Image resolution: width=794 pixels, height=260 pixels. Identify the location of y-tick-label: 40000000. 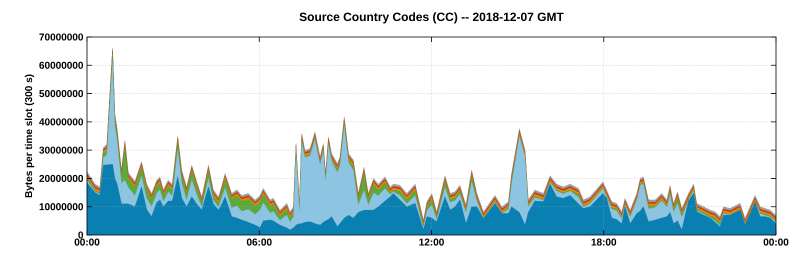
(61, 122).